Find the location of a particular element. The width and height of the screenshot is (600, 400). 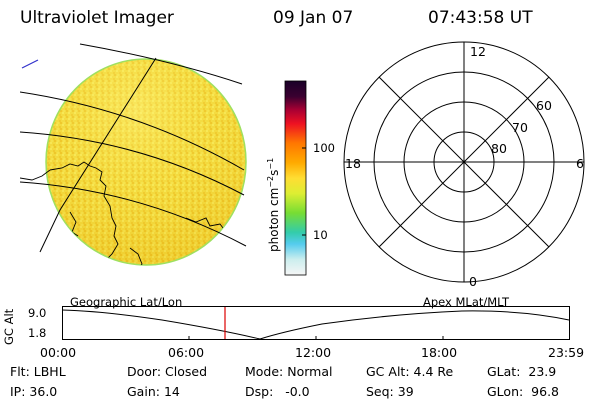

gc-alt-axis-label: GC Alt is located at coordinates (9, 326).